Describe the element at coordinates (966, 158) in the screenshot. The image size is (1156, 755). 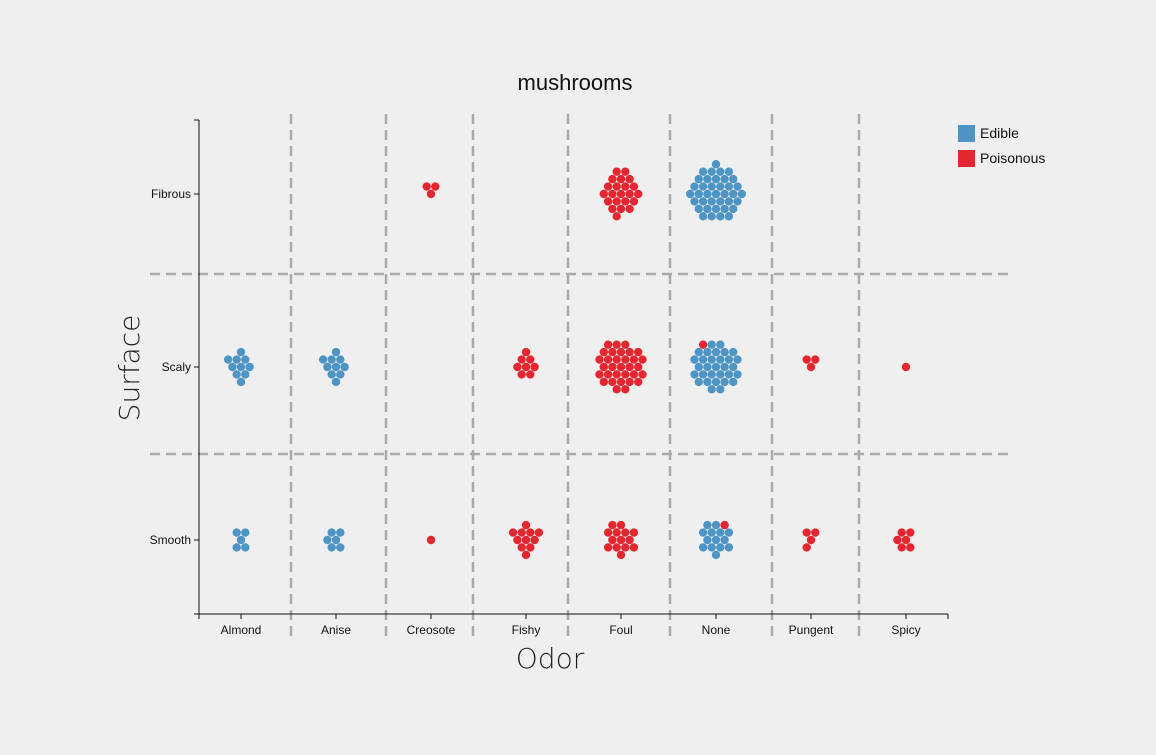
I see `legend-swatch-poisonous` at that location.